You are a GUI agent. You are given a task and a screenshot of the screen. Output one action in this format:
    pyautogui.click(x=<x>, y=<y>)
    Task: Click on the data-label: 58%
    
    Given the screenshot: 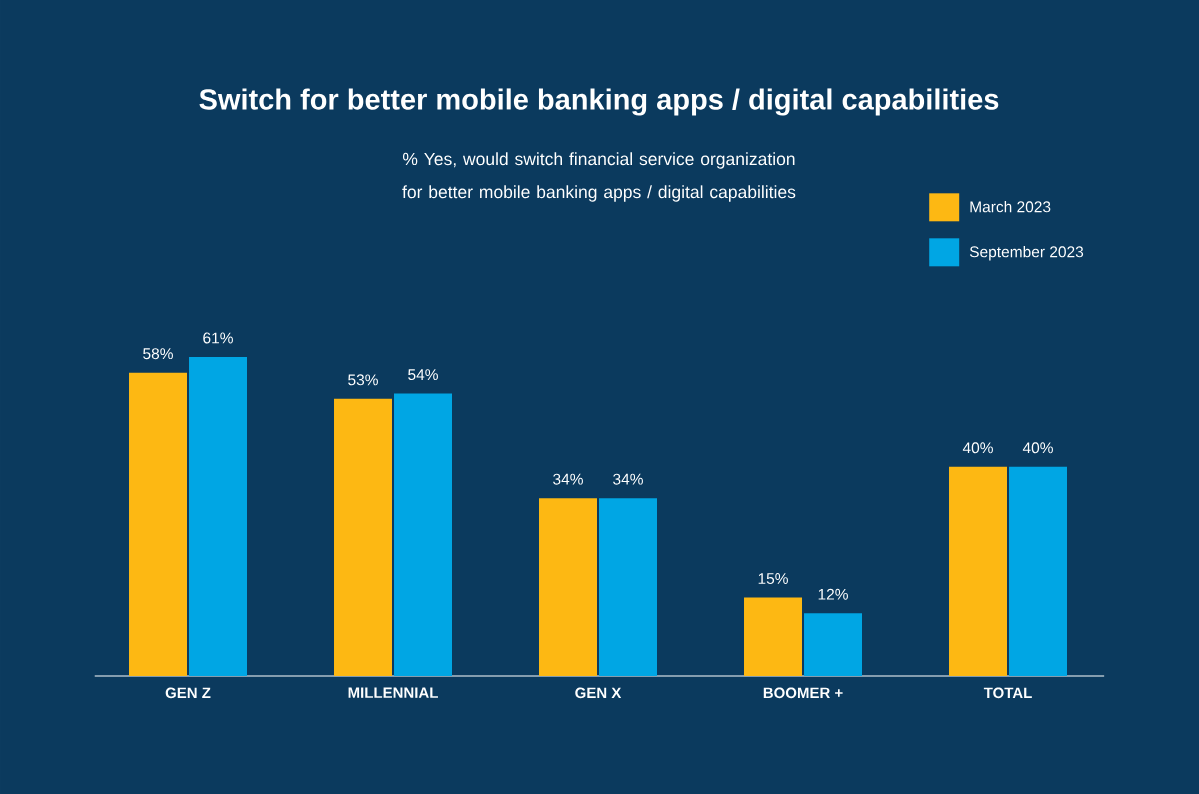 What is the action you would take?
    pyautogui.click(x=158, y=354)
    